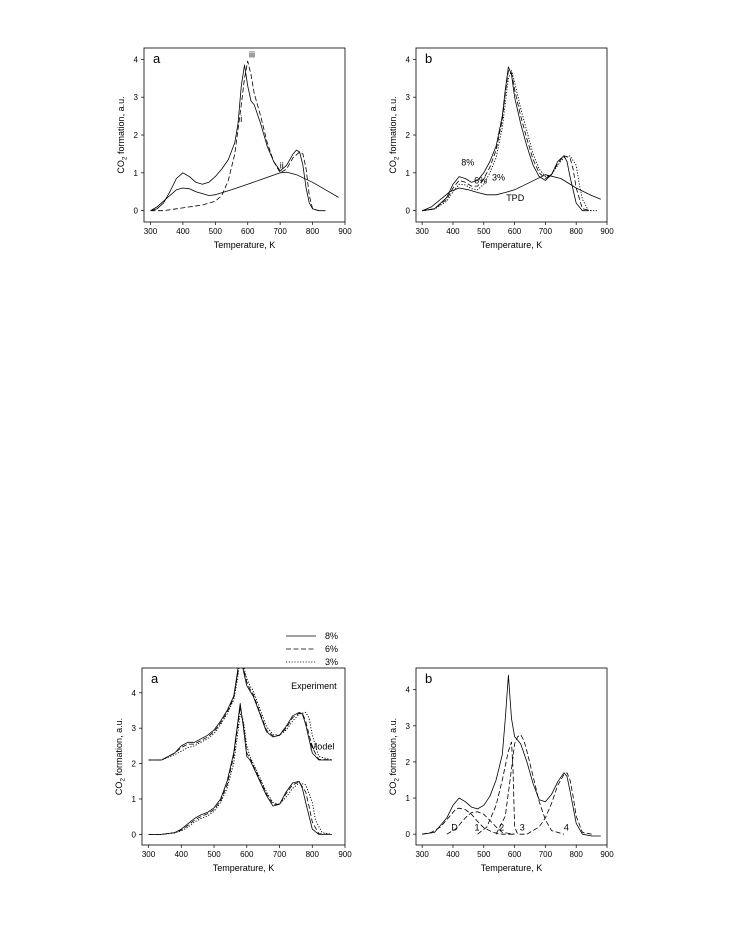 The height and width of the screenshot is (936, 735). What do you see at coordinates (467, 162) in the screenshot?
I see `annotation-label: 8%` at bounding box center [467, 162].